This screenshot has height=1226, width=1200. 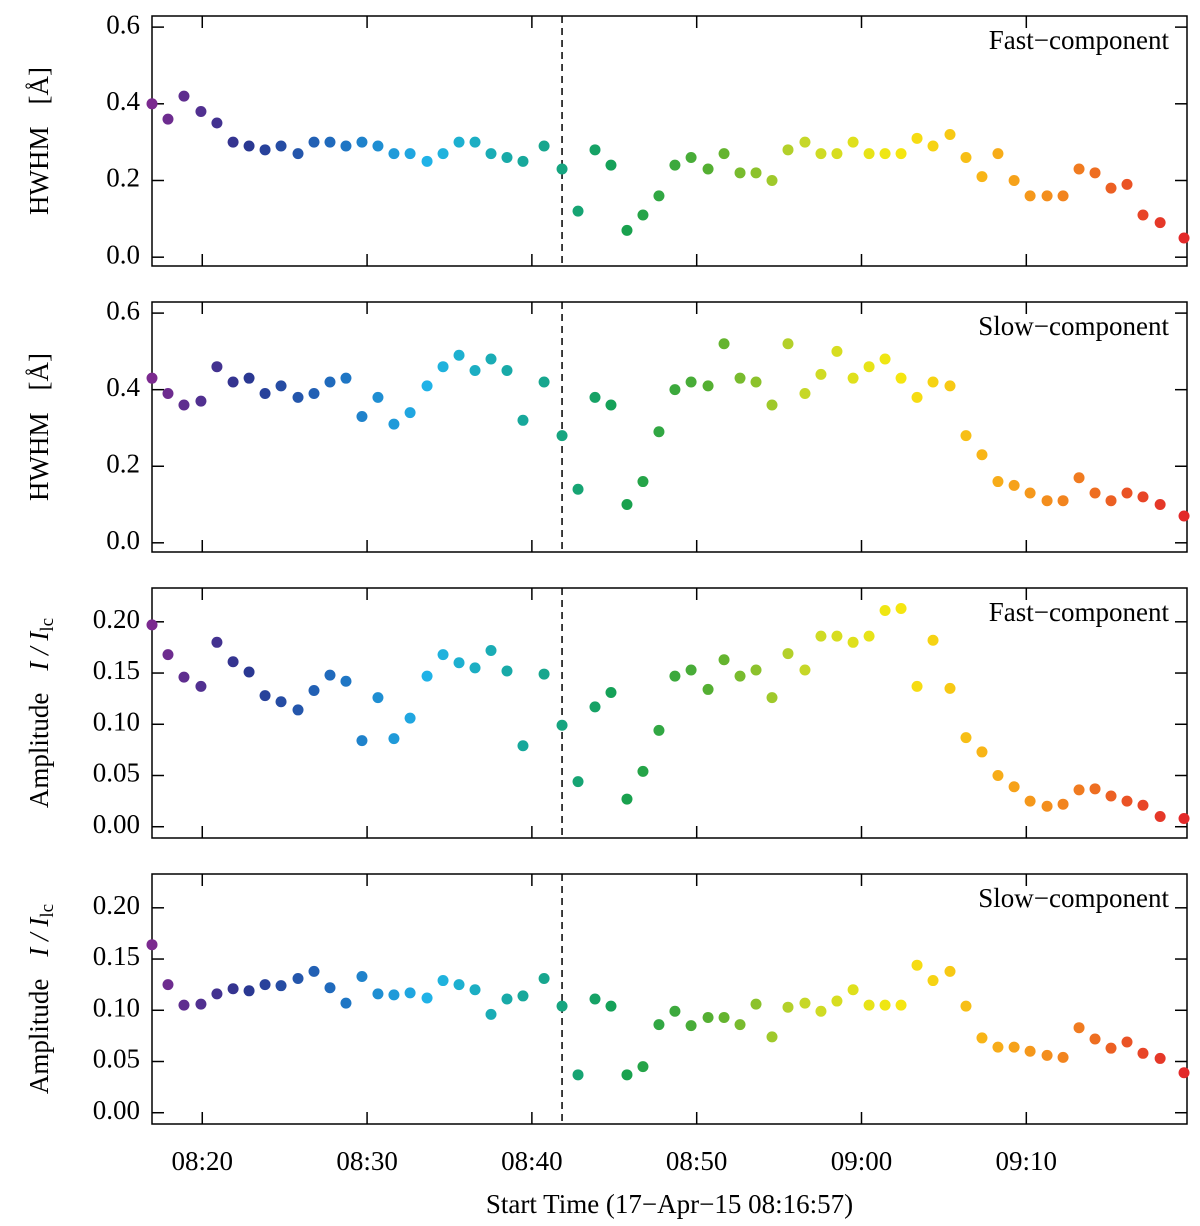 I want to click on x-tick-label: 08:40, so click(x=532, y=1161).